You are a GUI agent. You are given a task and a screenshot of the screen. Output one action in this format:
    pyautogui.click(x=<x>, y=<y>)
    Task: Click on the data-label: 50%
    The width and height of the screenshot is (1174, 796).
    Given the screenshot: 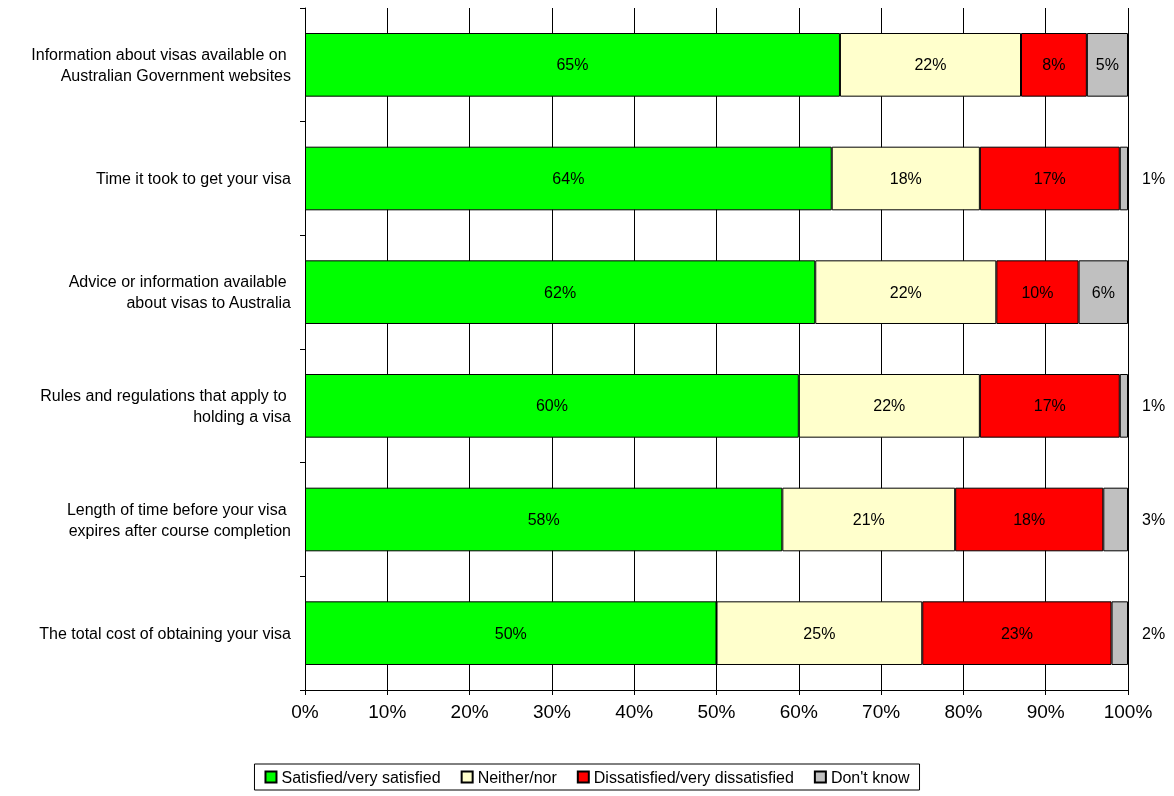 What is the action you would take?
    pyautogui.click(x=510, y=633)
    